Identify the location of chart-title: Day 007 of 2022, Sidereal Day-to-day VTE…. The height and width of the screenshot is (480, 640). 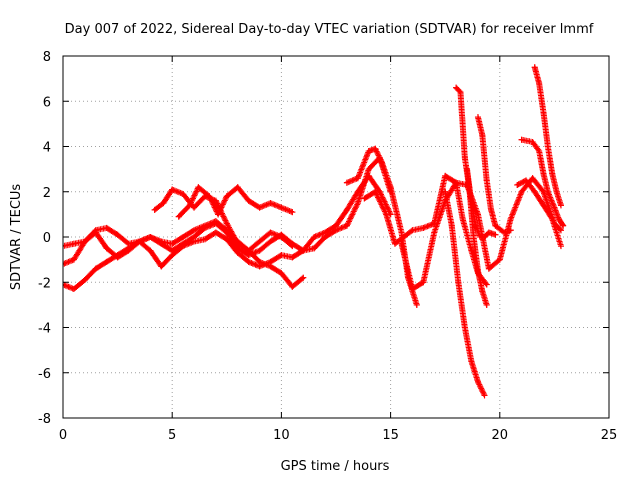
(329, 29).